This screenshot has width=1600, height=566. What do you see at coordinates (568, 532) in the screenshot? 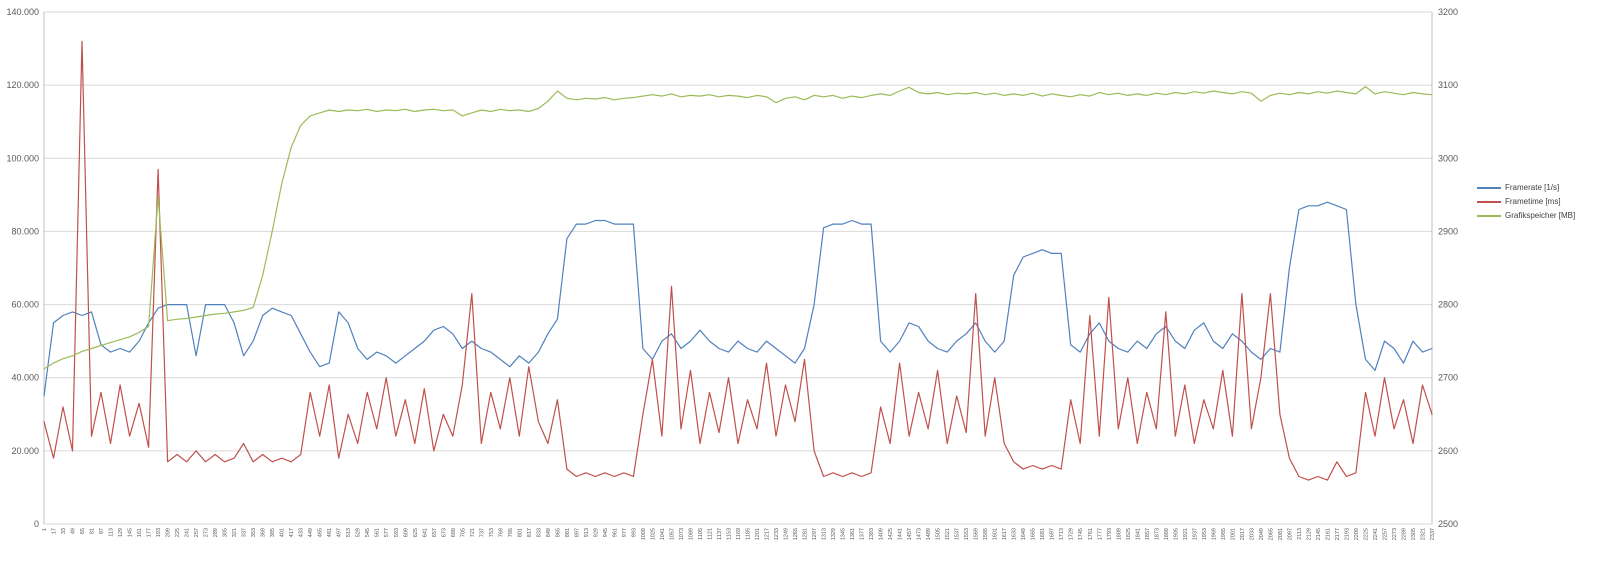
I see `x-axis-tick-label: 881` at bounding box center [568, 532].